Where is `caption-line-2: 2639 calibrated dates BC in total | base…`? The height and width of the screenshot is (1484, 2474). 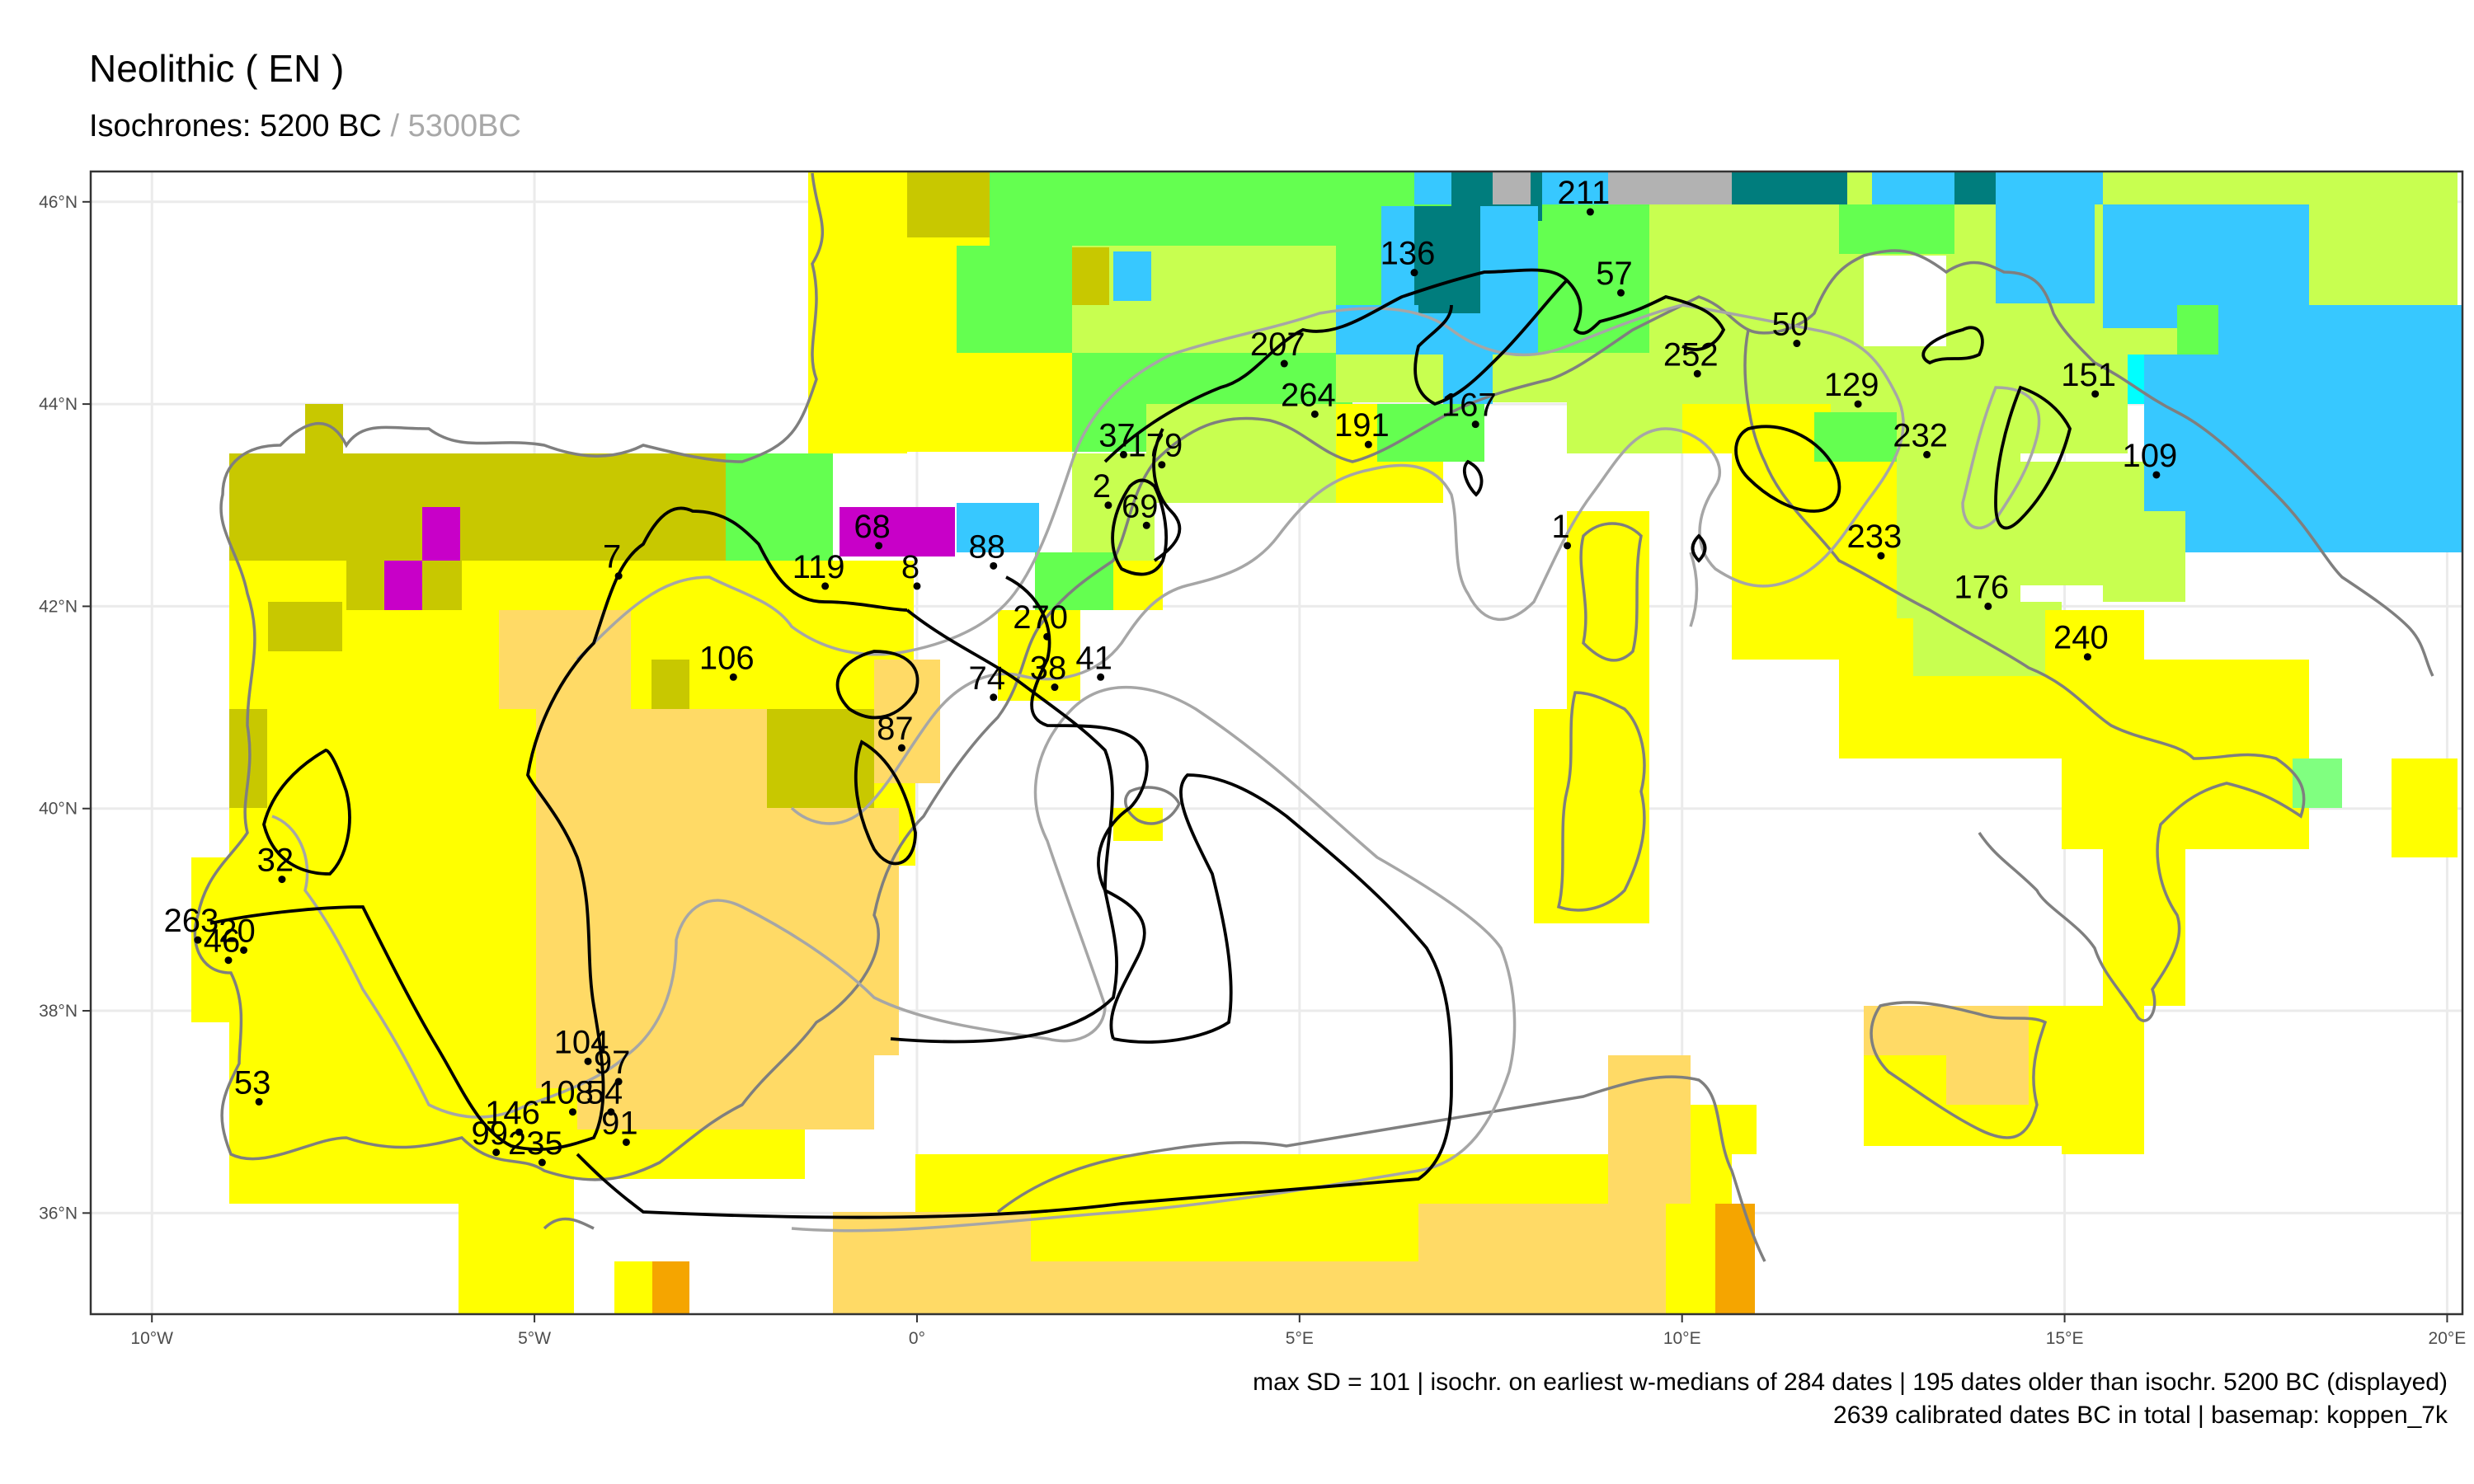 caption-line-2: 2639 calibrated dates BC in total | base… is located at coordinates (2140, 1415).